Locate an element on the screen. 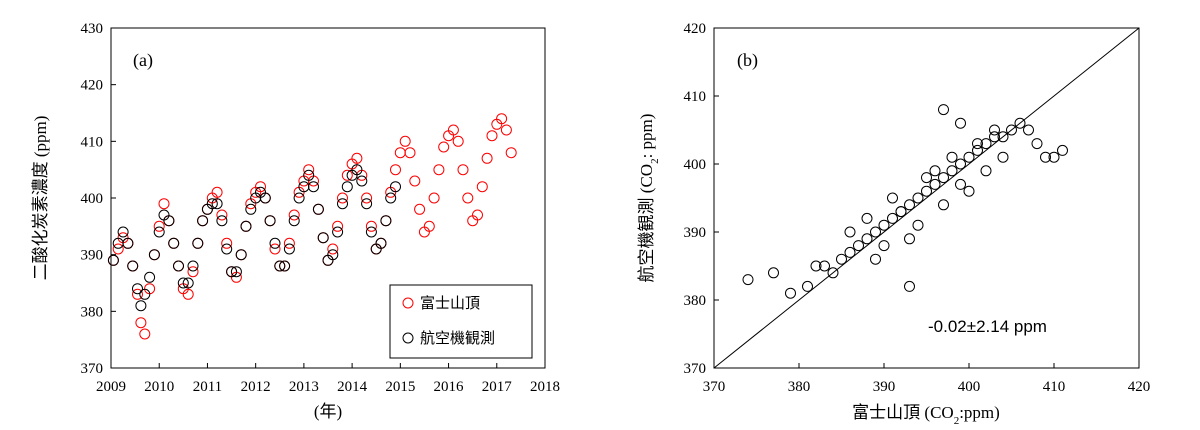  x-axis-label-b: 富士山頂 (CO2:ppm) is located at coordinates (926, 415).